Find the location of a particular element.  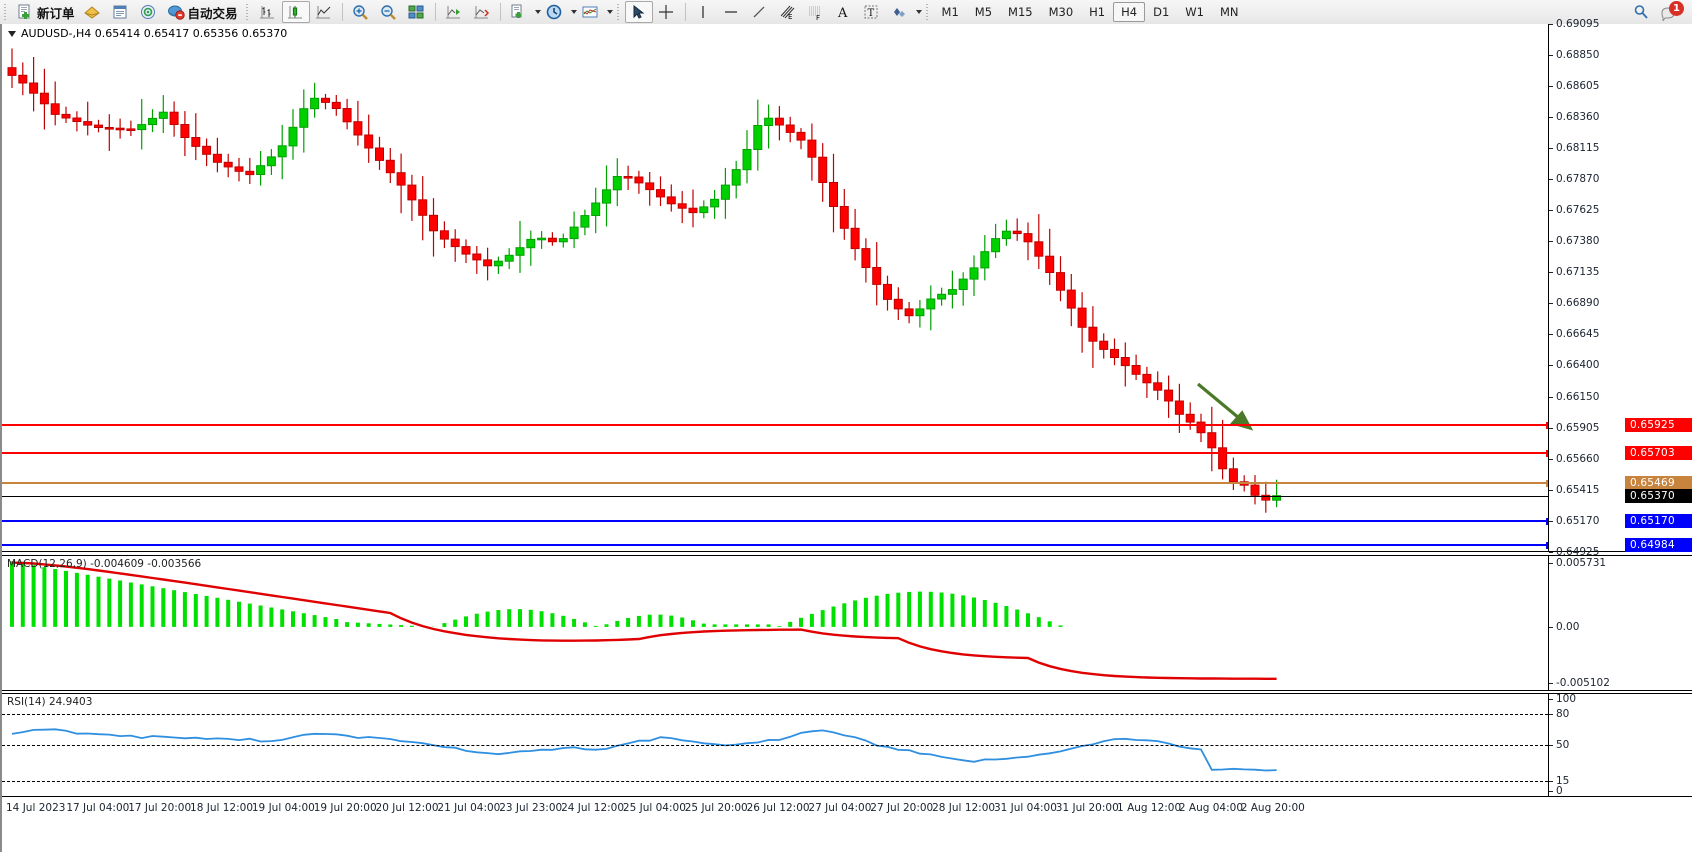

search-button is located at coordinates (1642, 12).